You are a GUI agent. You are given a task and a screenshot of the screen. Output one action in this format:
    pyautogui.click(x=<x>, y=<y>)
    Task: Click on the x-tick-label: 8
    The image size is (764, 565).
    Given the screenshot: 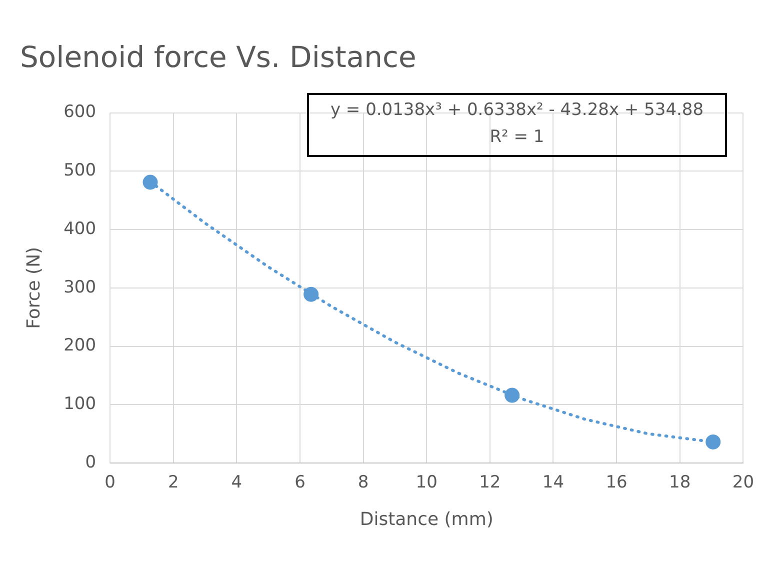 What is the action you would take?
    pyautogui.click(x=363, y=482)
    